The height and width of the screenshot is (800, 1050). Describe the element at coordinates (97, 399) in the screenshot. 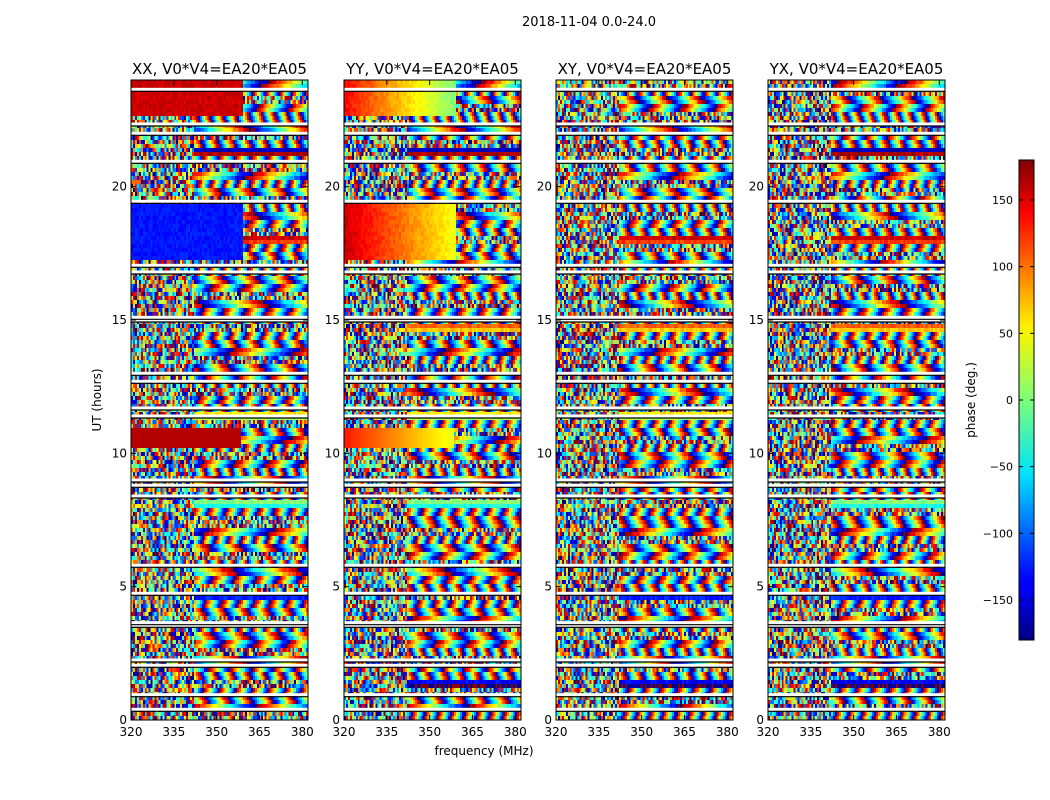

I see `y-axis-label: UT (hours)` at that location.